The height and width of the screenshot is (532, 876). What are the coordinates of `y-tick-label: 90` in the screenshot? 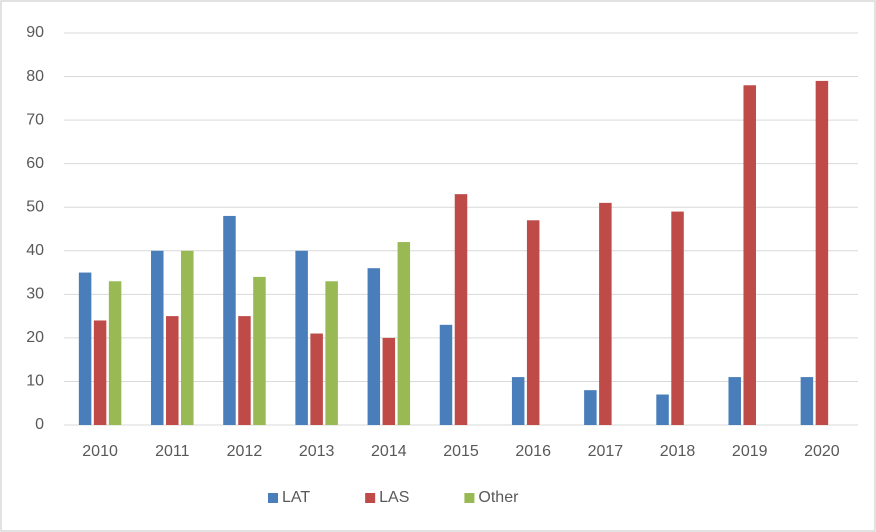 It's located at (35, 32).